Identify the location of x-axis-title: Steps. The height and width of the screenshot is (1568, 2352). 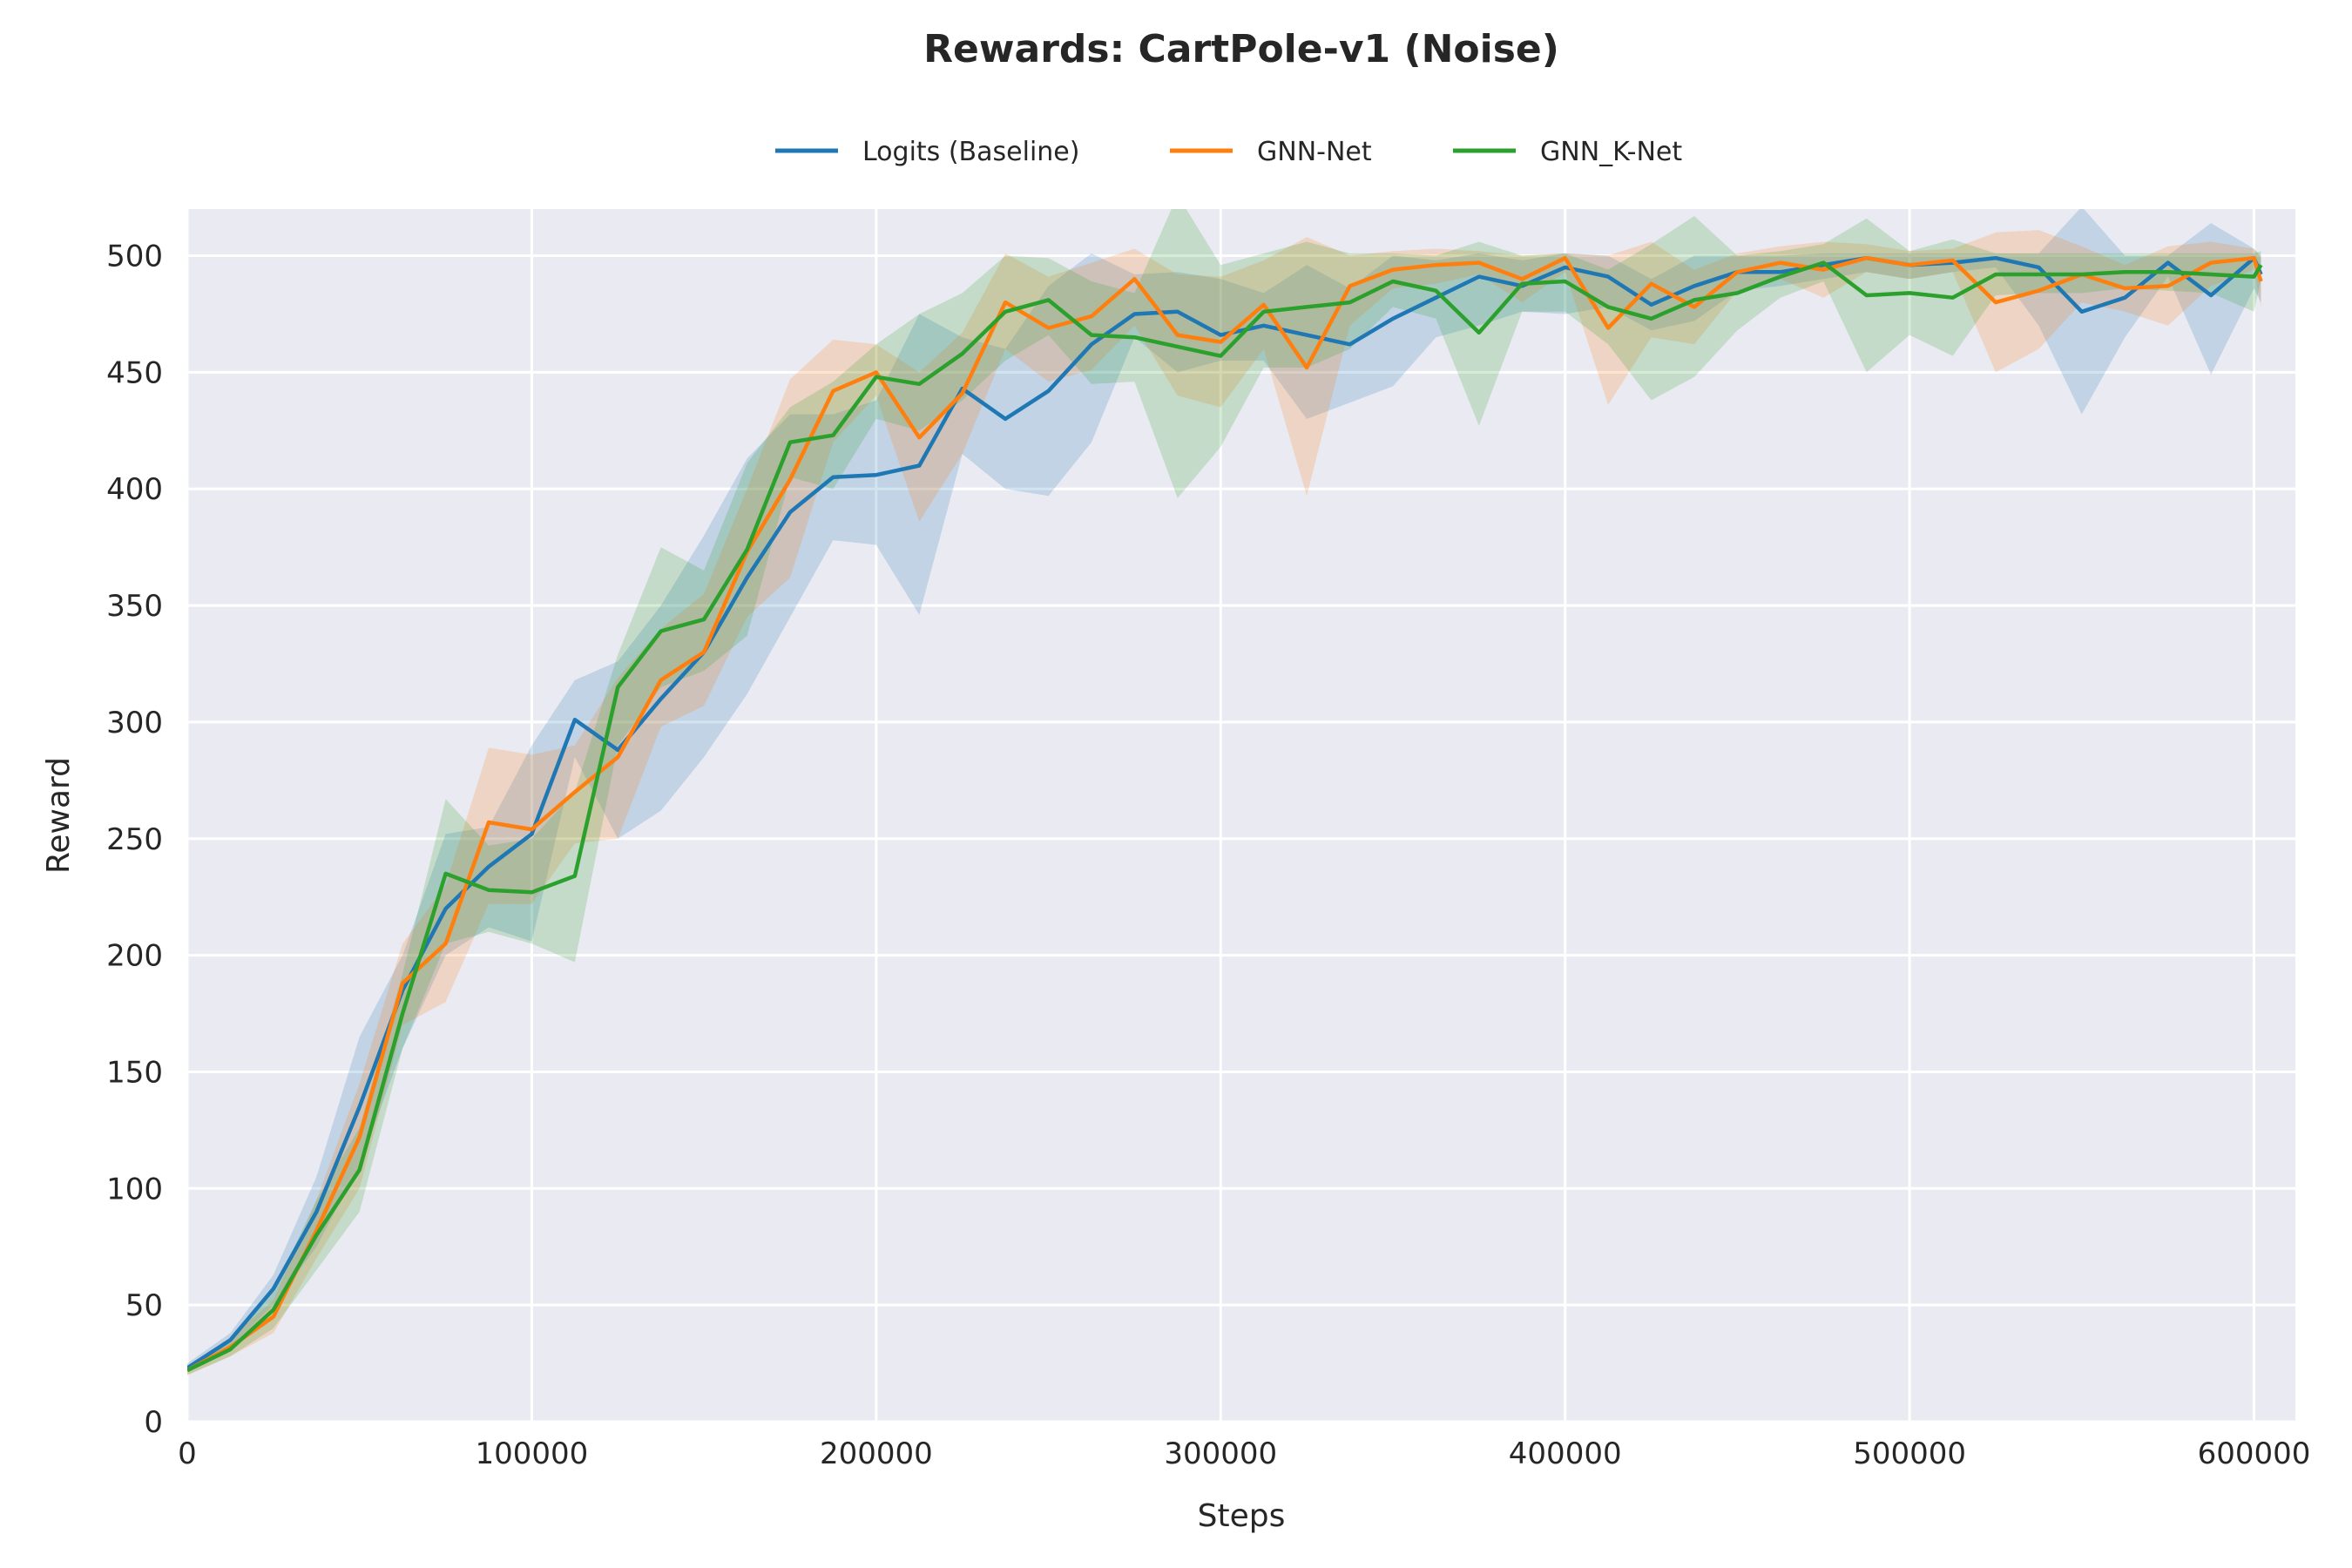
(1242, 1516).